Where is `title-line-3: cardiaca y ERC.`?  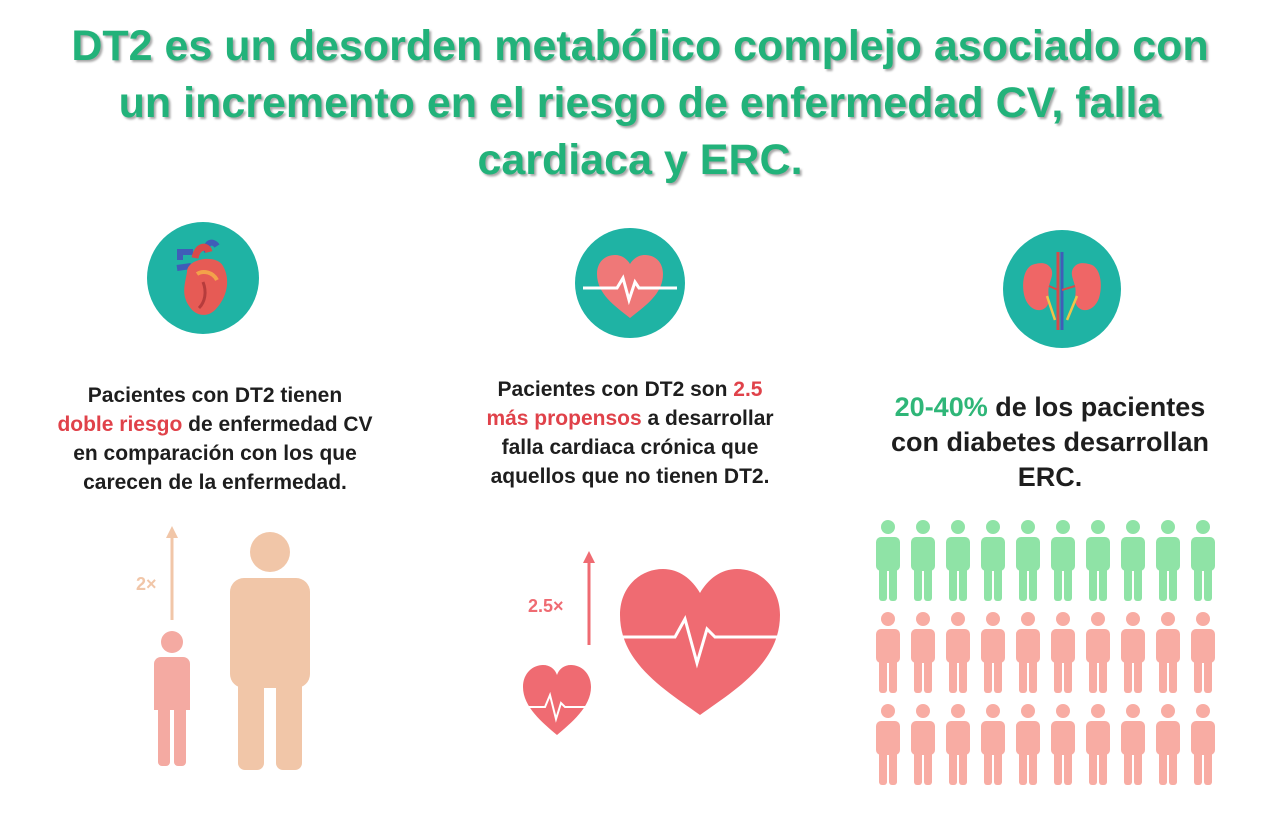
title-line-3: cardiaca y ERC. is located at coordinates (640, 160).